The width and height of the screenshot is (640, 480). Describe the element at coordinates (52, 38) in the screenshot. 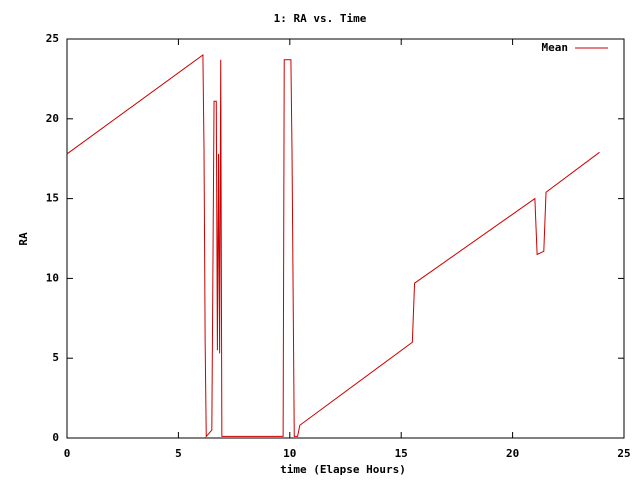

I see `y-tick-label: 25` at that location.